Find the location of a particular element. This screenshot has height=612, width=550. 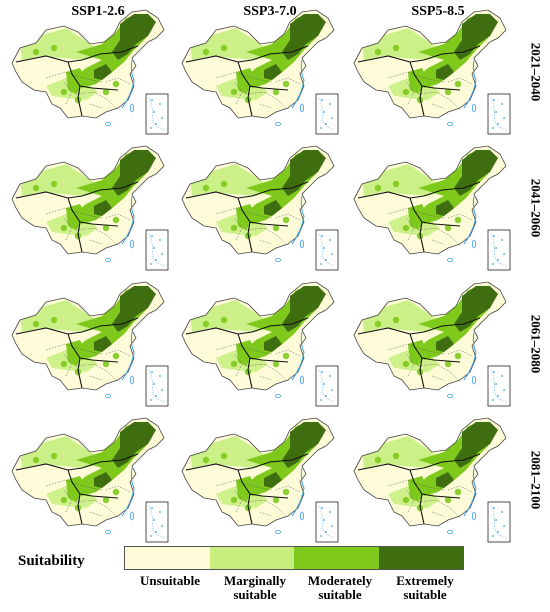

row-header-2041-2060: 2041–2060 is located at coordinates (535, 207).